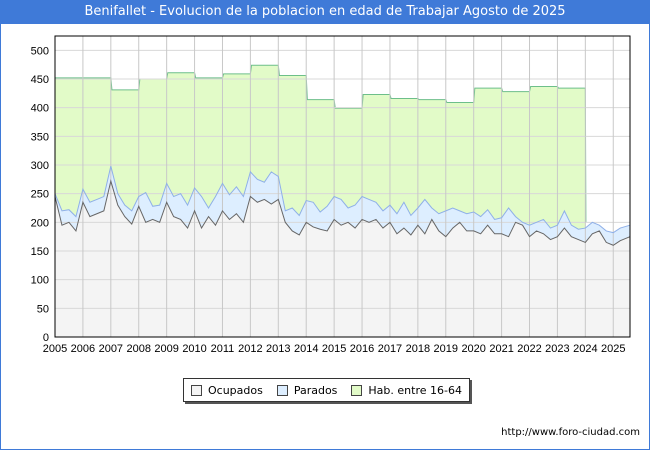 Image resolution: width=650 pixels, height=450 pixels. What do you see at coordinates (613, 349) in the screenshot?
I see `x-tick-label: 2025` at bounding box center [613, 349].